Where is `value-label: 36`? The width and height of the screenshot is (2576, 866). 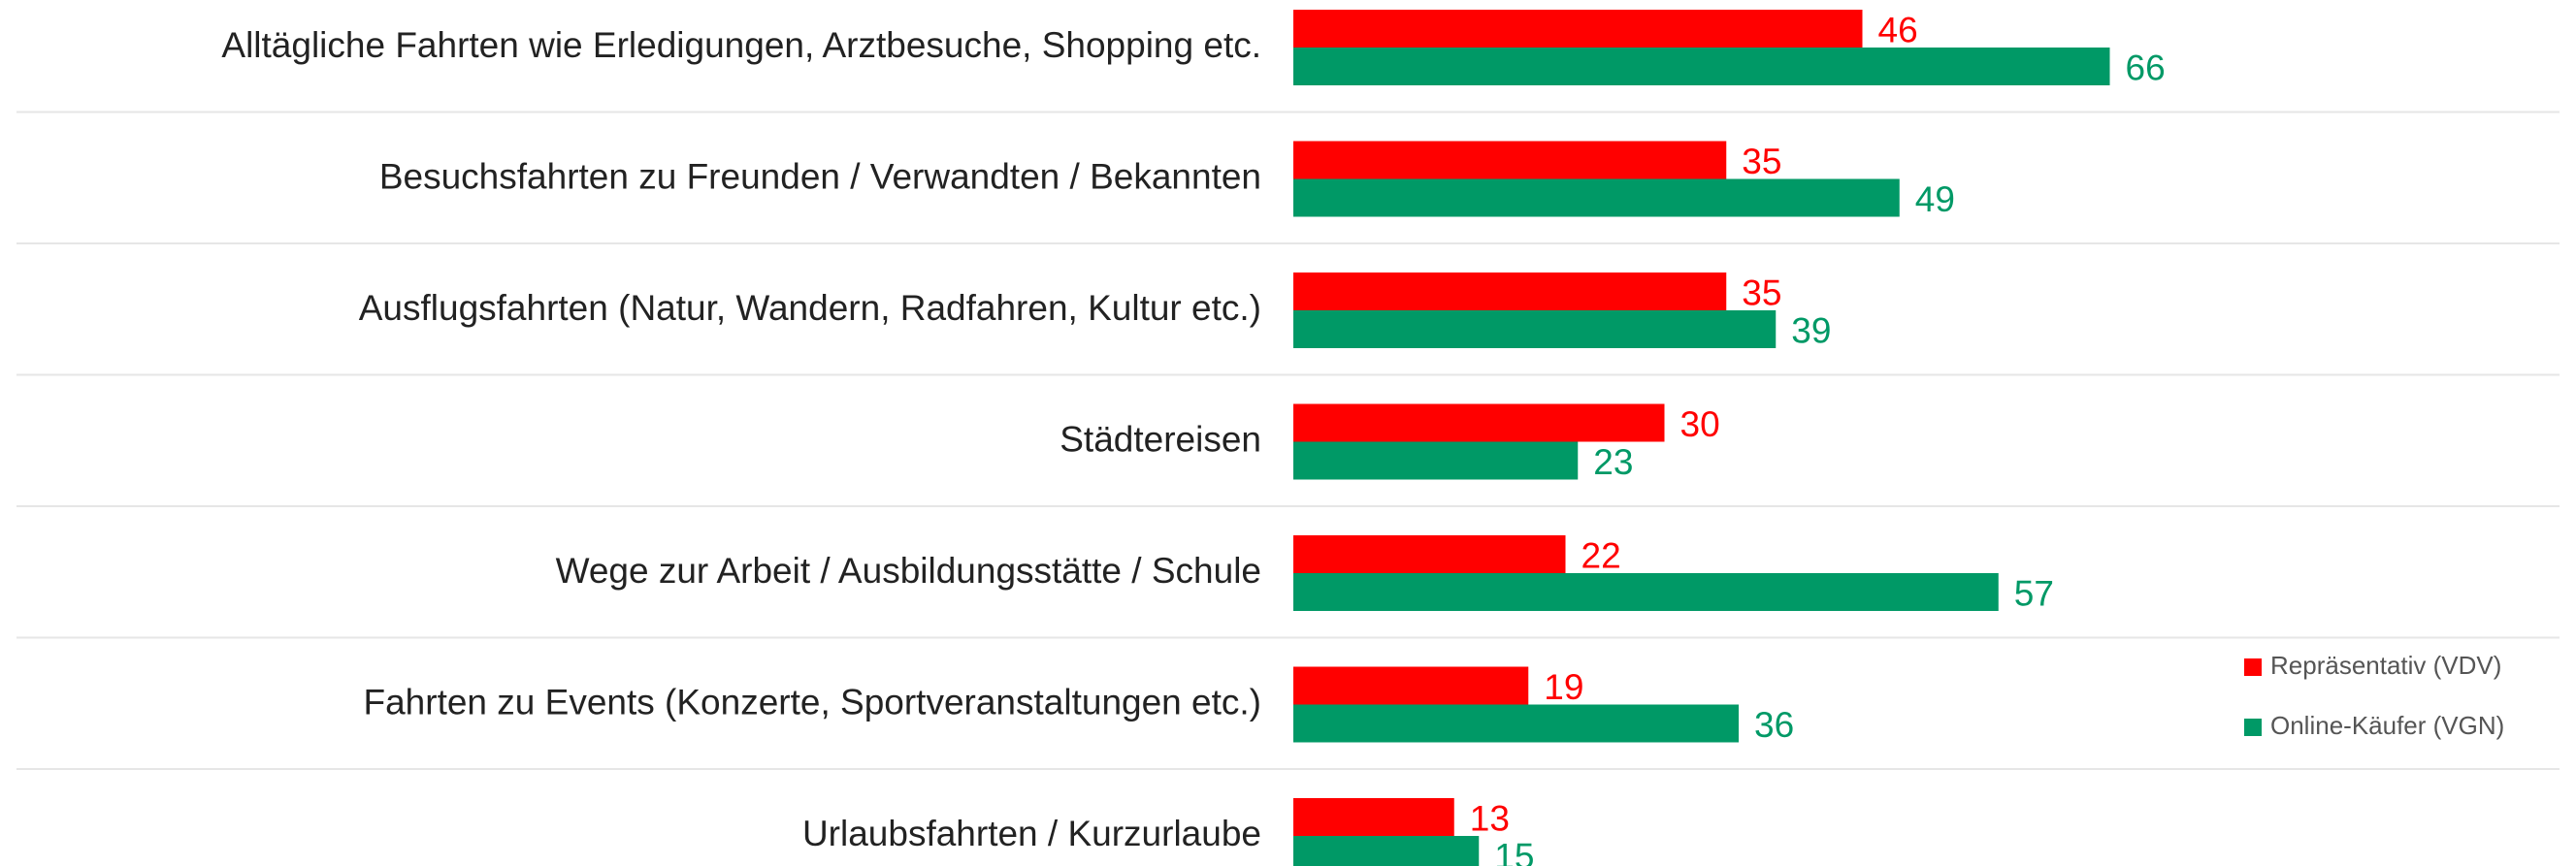 value-label: 36 is located at coordinates (1774, 725).